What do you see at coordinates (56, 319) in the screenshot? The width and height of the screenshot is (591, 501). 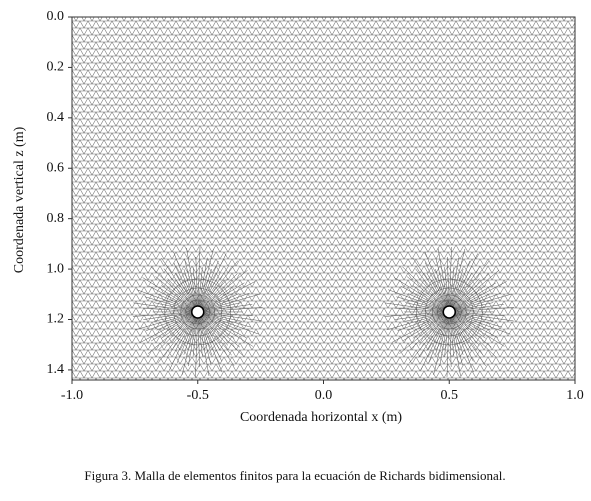 I see `y-tick-label: 1.2` at bounding box center [56, 319].